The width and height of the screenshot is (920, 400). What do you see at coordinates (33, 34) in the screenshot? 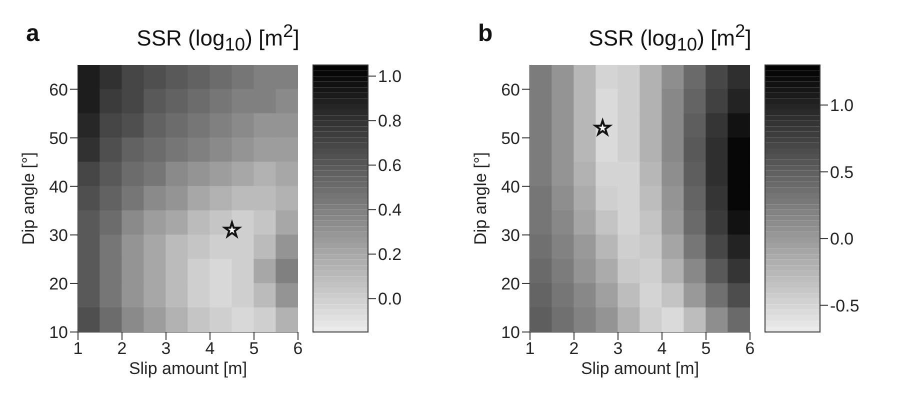
I see `text: a` at bounding box center [33, 34].